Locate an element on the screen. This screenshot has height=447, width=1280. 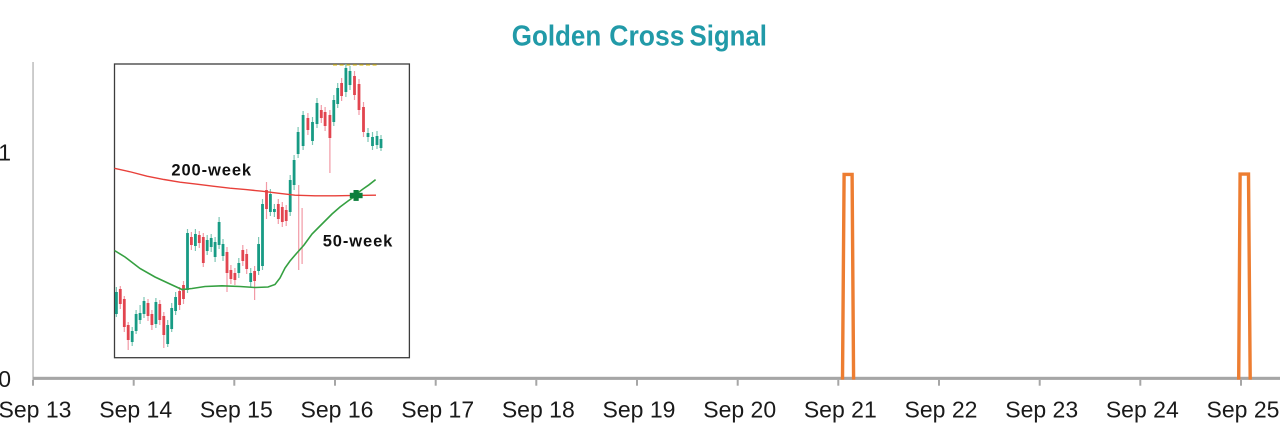
svg-text: Sep 22 is located at coordinates (941, 410).